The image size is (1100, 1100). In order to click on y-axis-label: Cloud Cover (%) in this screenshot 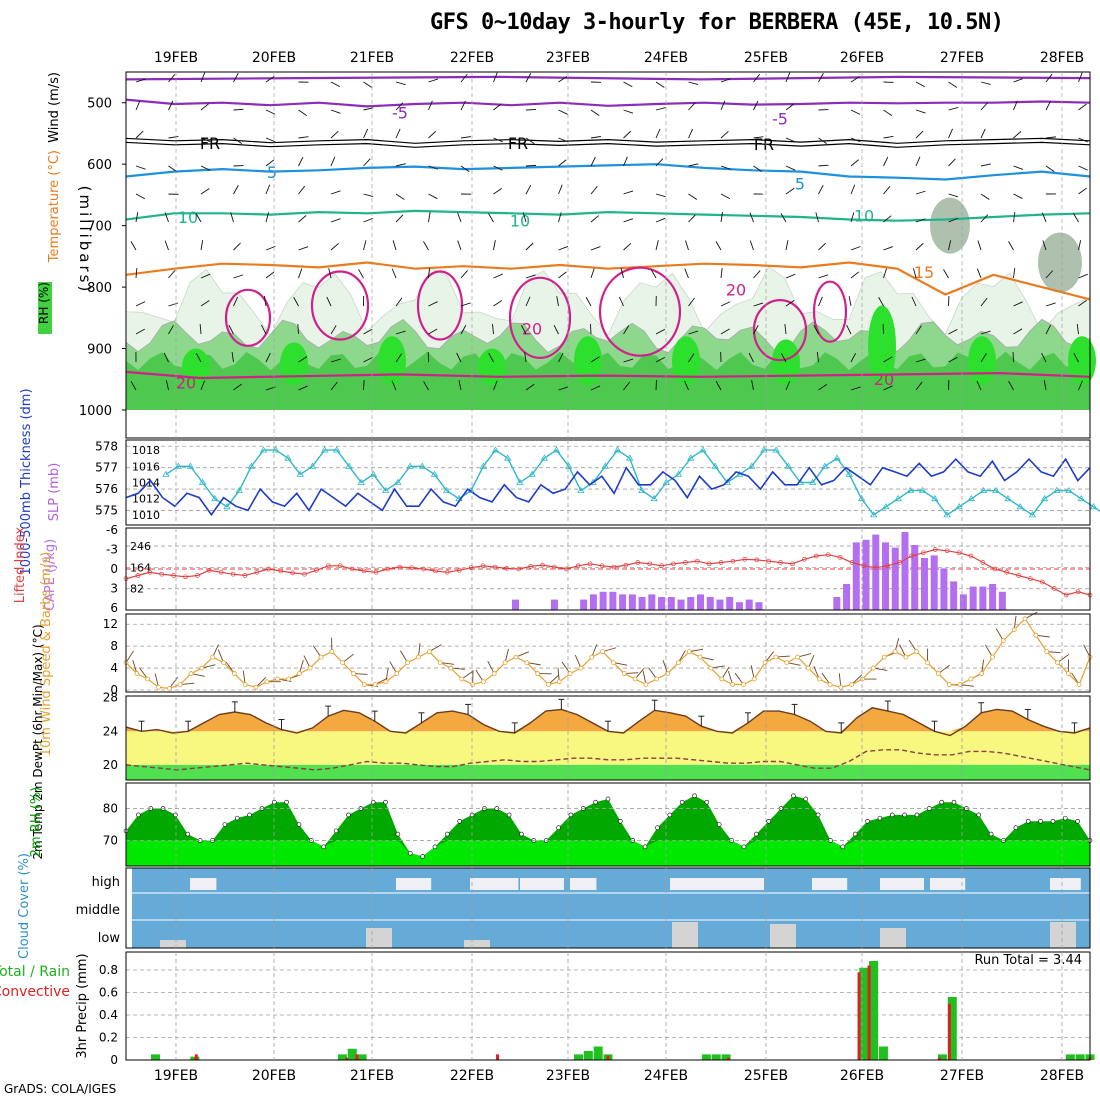, I will do `click(24, 906)`.